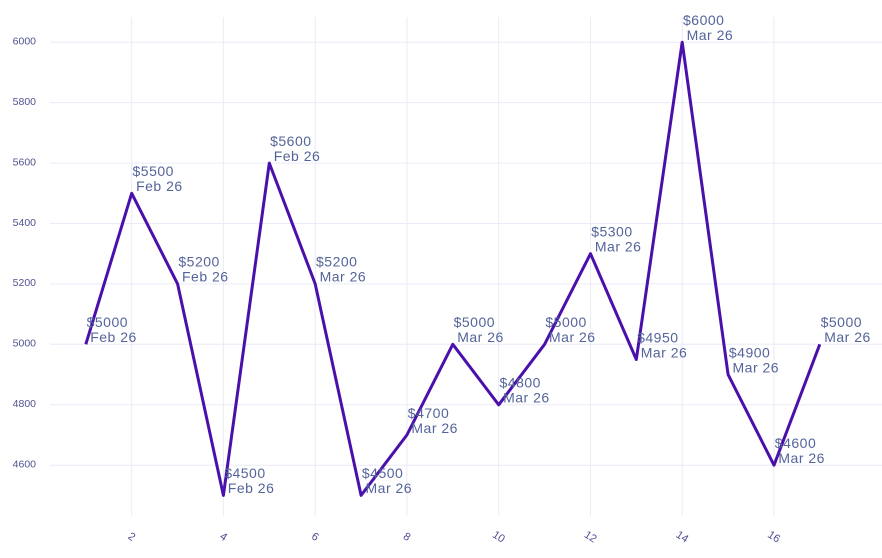 This screenshot has height=558, width=882. What do you see at coordinates (25, 162) in the screenshot?
I see `svg-text: 5600` at bounding box center [25, 162].